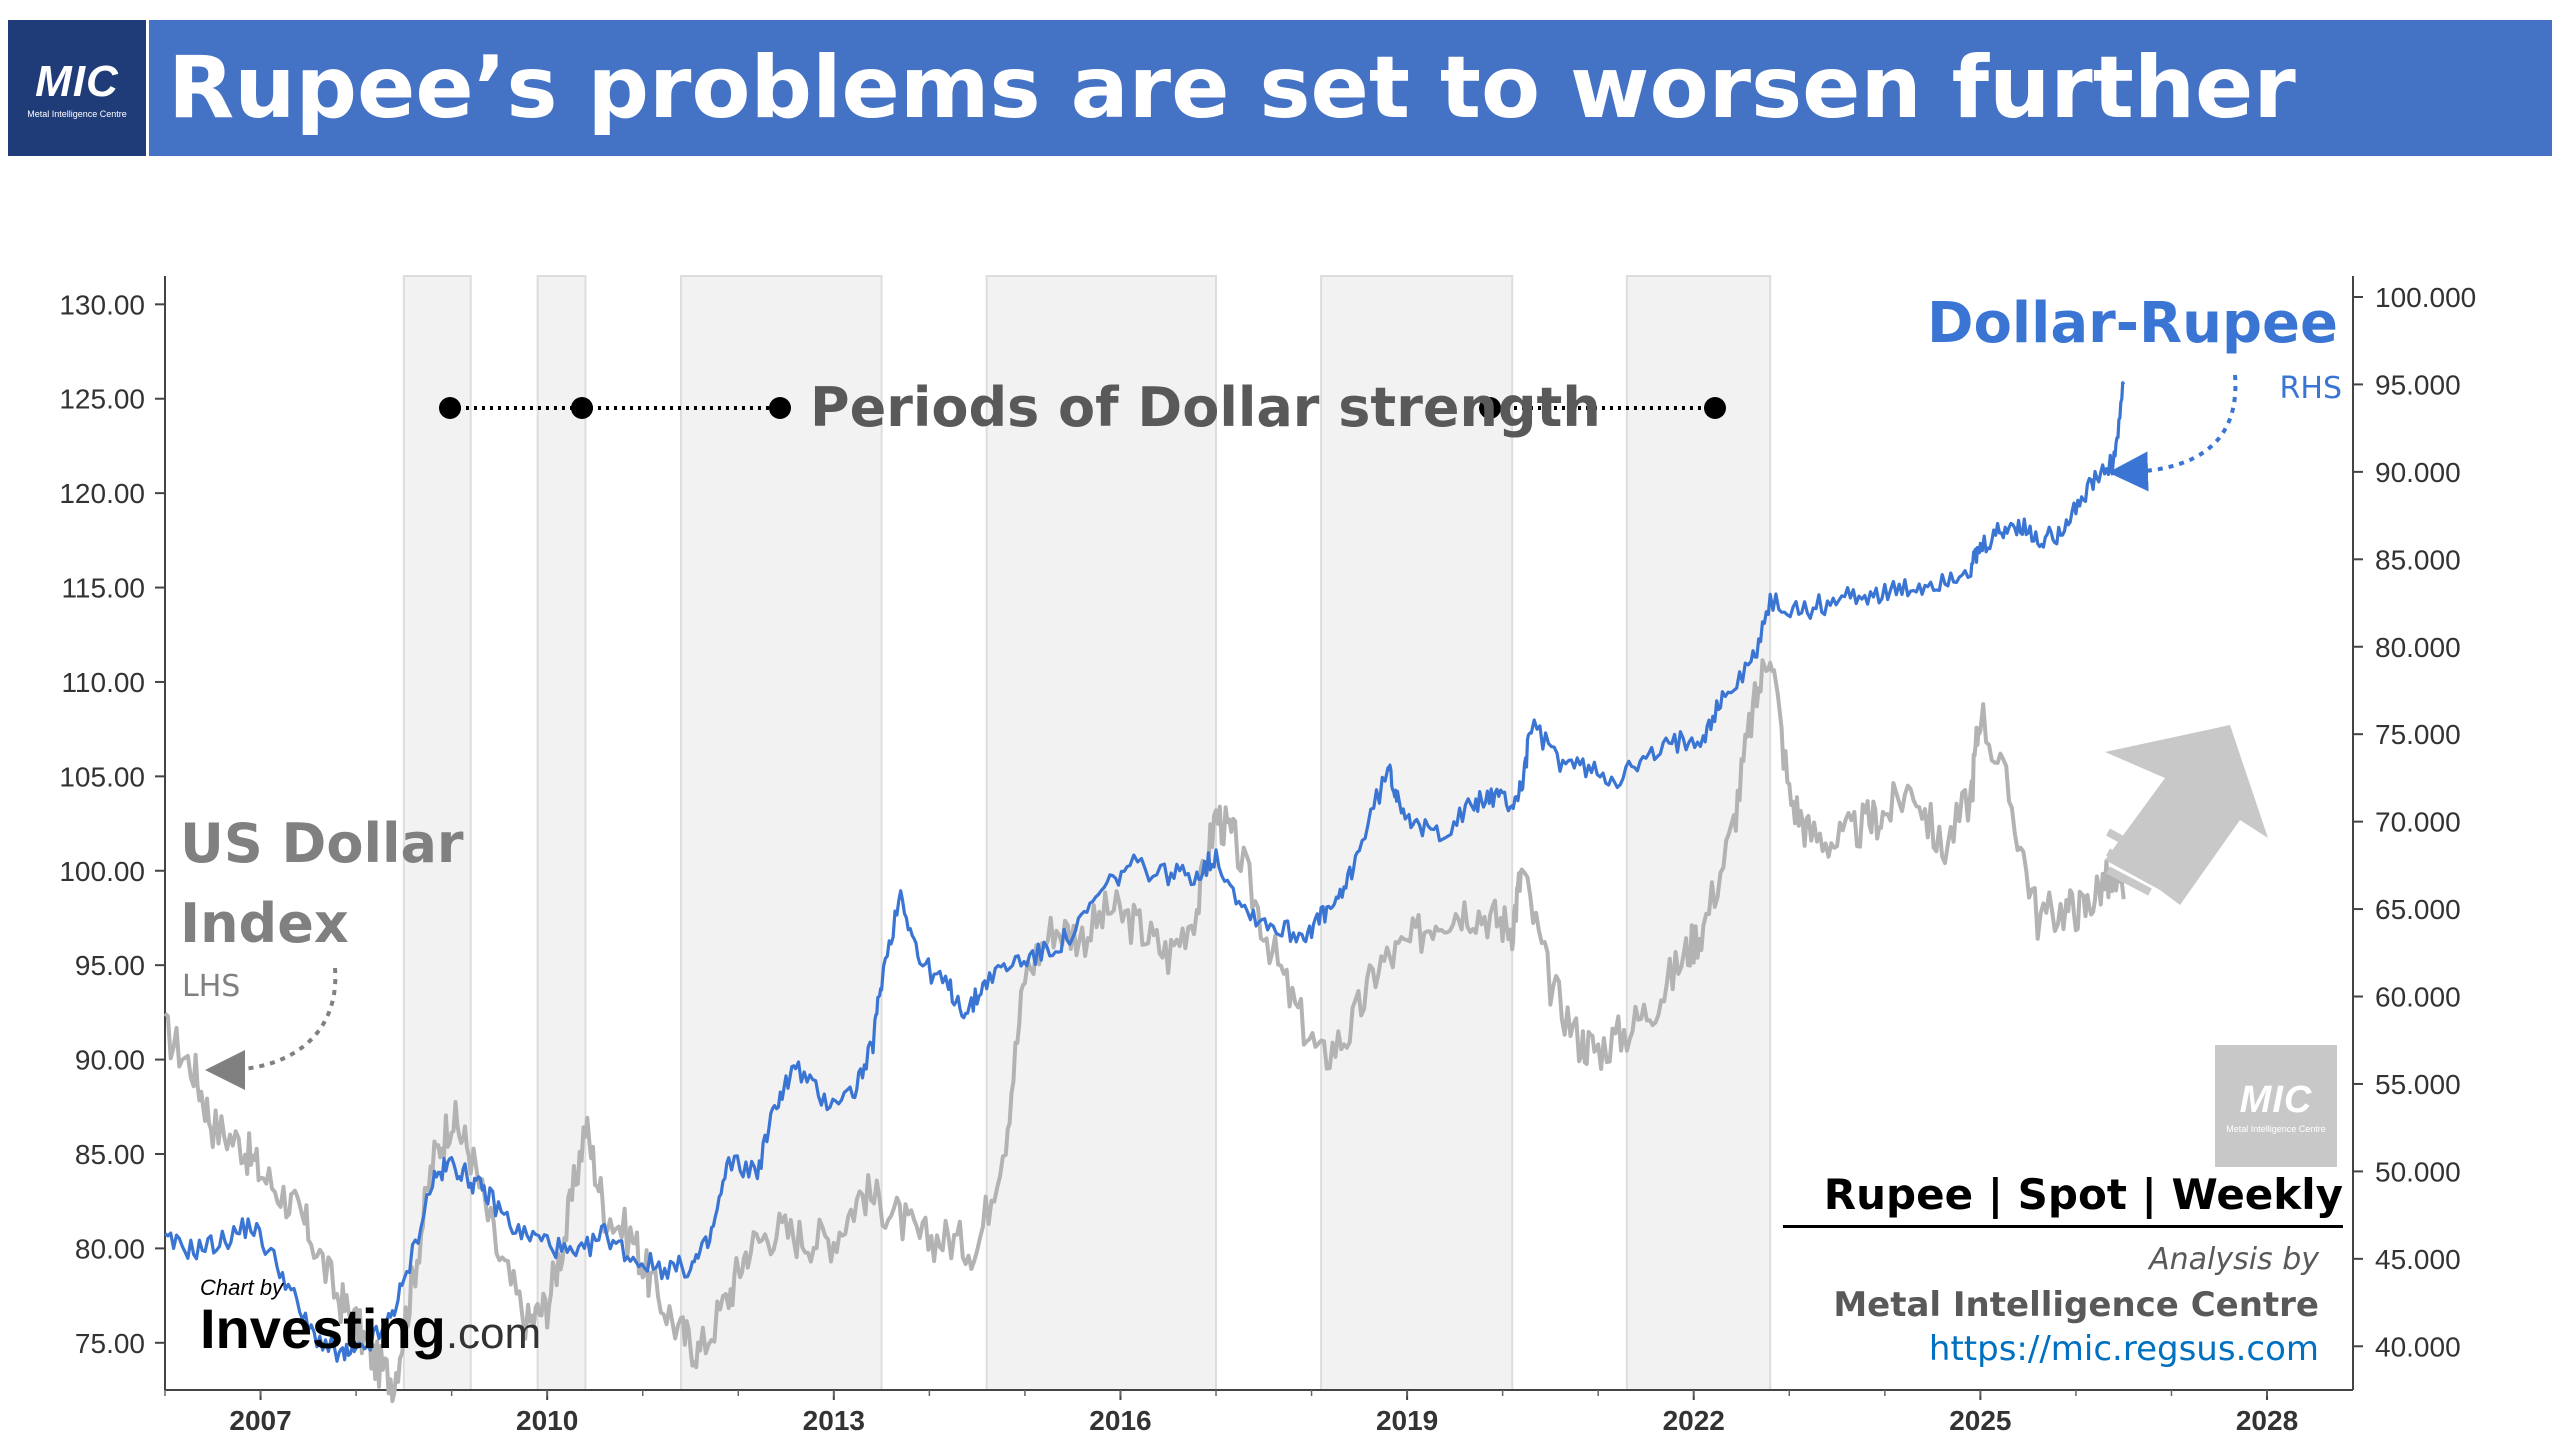  What do you see at coordinates (242, 1287) in the screenshot?
I see `credit-by: Chart by` at bounding box center [242, 1287].